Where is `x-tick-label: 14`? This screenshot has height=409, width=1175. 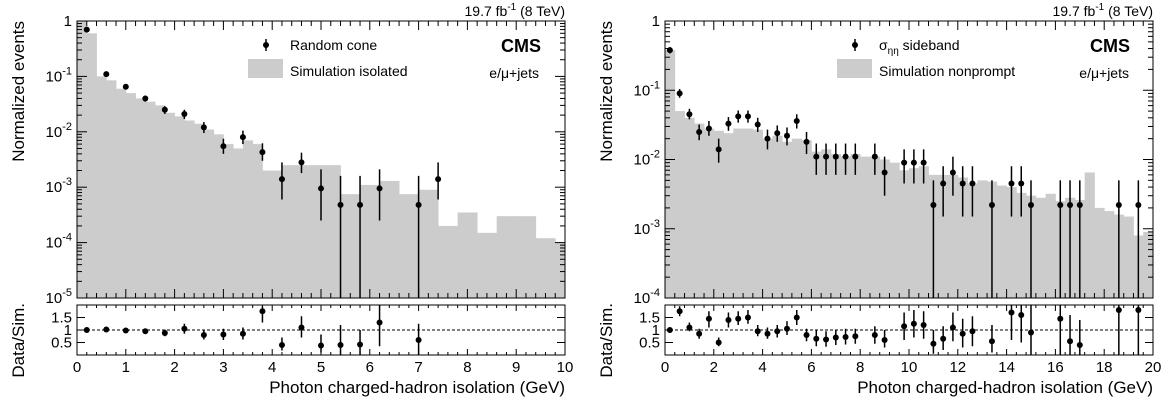 x-tick-label: 14 is located at coordinates (1006, 367).